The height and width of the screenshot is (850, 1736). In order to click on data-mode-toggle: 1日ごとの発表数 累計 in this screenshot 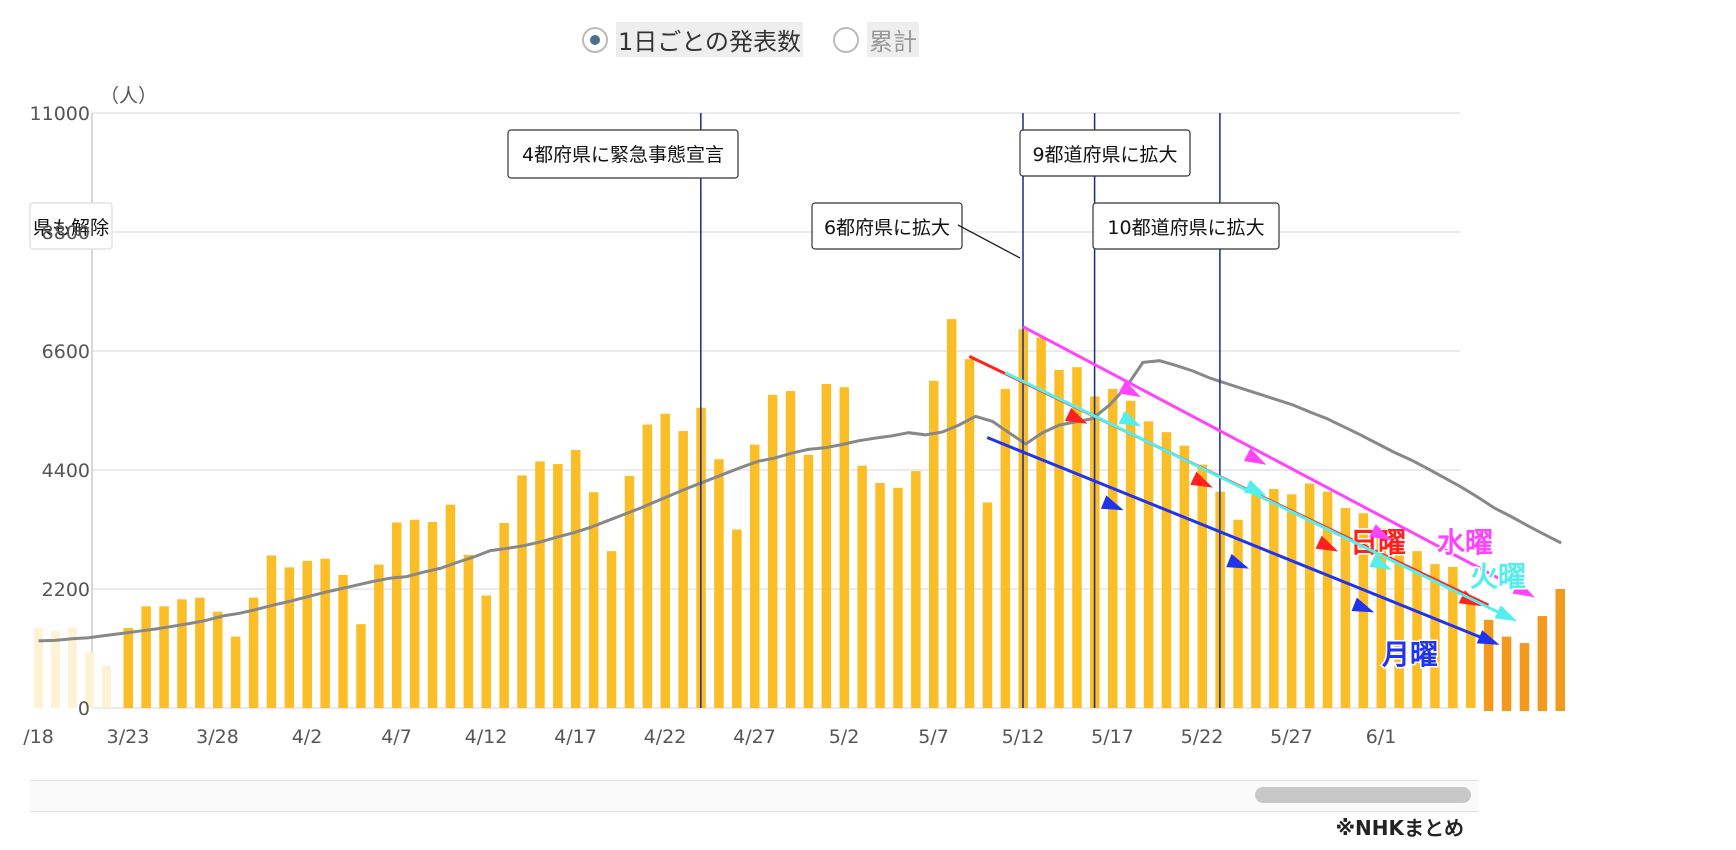, I will do `click(751, 39)`.